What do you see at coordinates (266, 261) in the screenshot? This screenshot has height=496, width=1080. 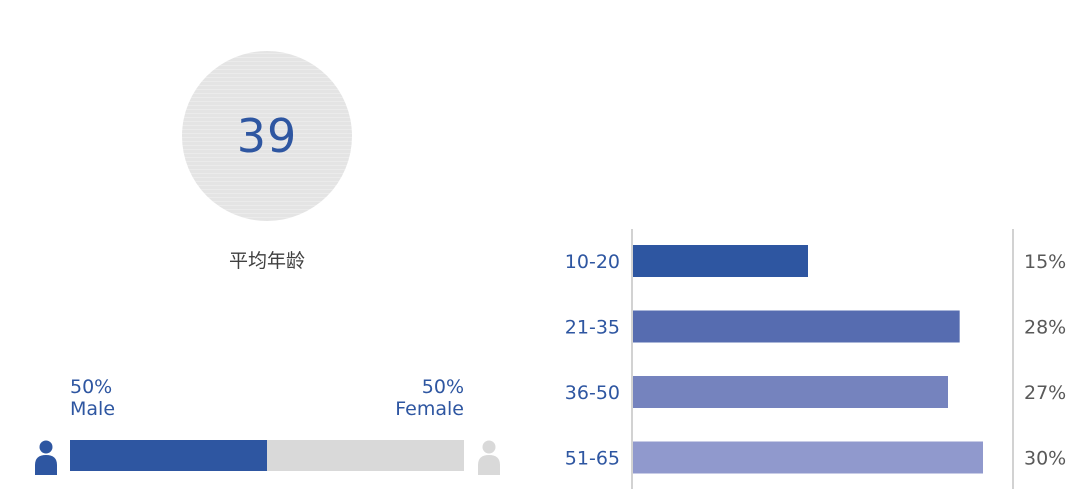 I see `average-age-label: 平均年龄` at bounding box center [266, 261].